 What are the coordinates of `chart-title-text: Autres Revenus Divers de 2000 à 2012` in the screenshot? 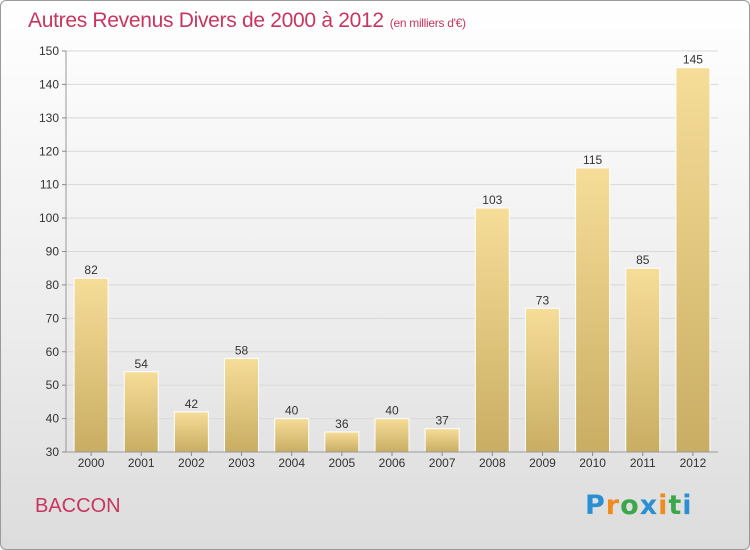 It's located at (206, 20).